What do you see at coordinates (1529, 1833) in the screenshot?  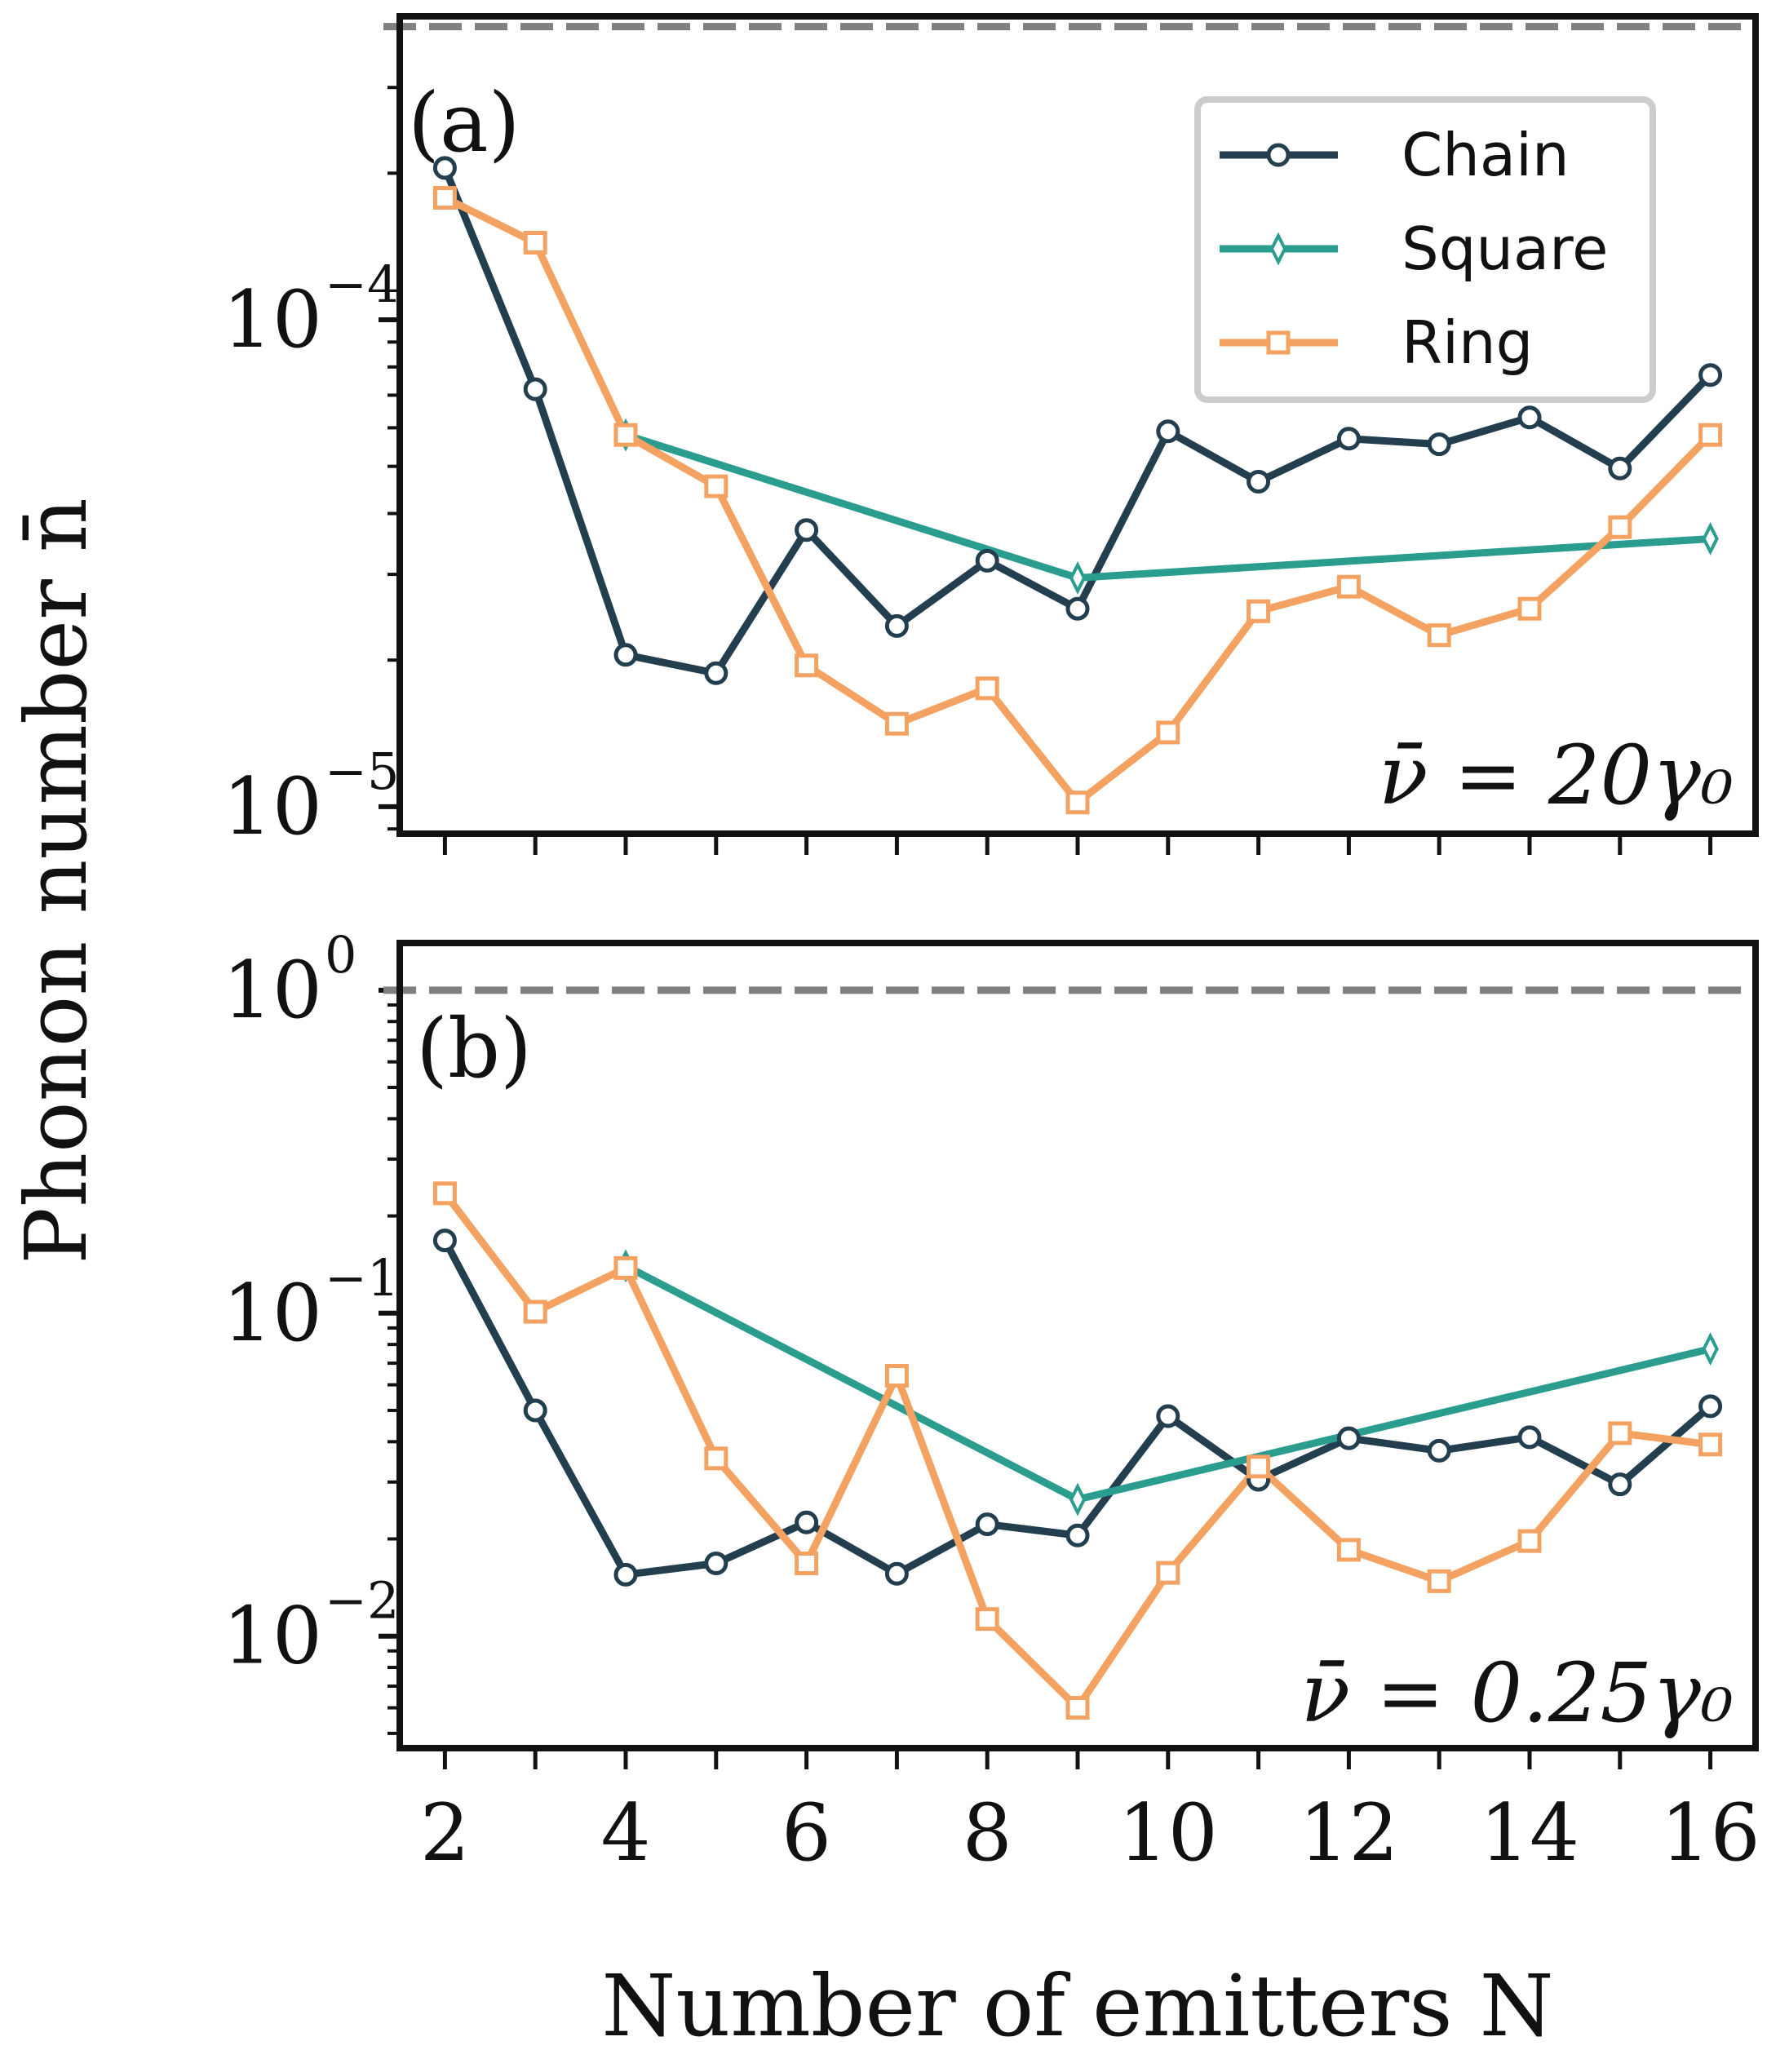 I see `x-tick-label: 14` at bounding box center [1529, 1833].